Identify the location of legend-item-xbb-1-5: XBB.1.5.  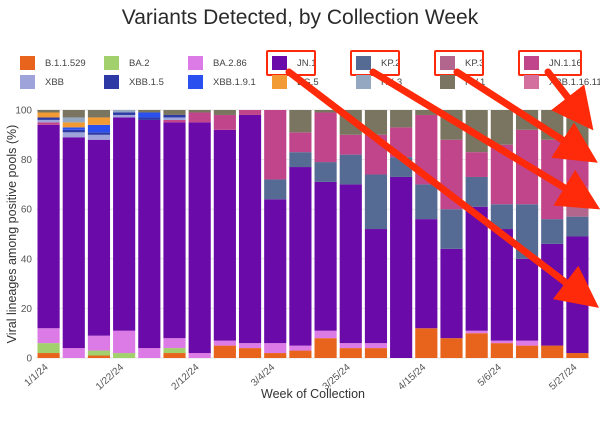
(134, 82).